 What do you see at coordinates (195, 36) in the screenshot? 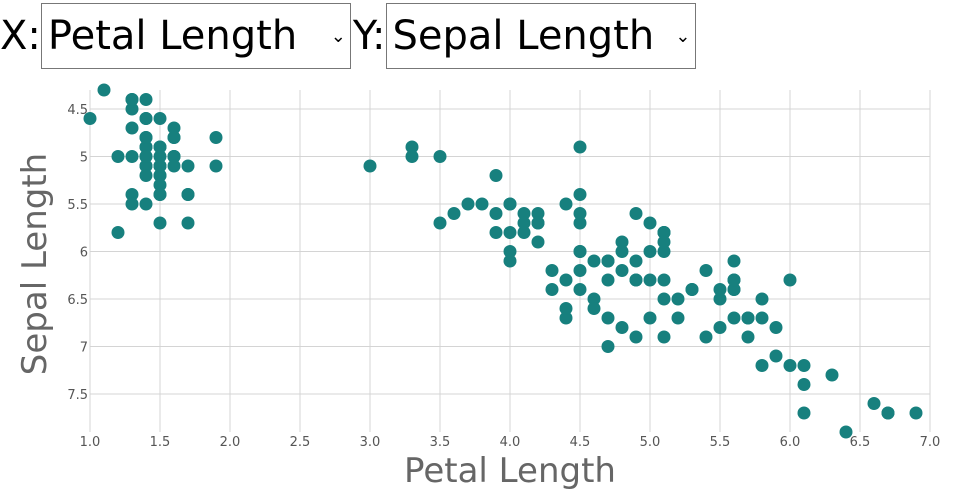
I see `x-axis-select: Petal Length ⌄` at bounding box center [195, 36].